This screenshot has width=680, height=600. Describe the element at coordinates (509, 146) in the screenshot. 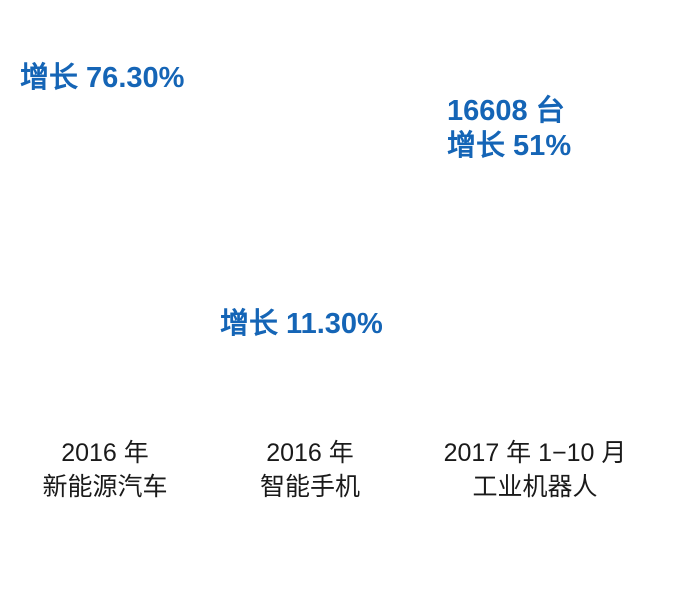

I see `robot-growth-stat: 增长 51%` at that location.